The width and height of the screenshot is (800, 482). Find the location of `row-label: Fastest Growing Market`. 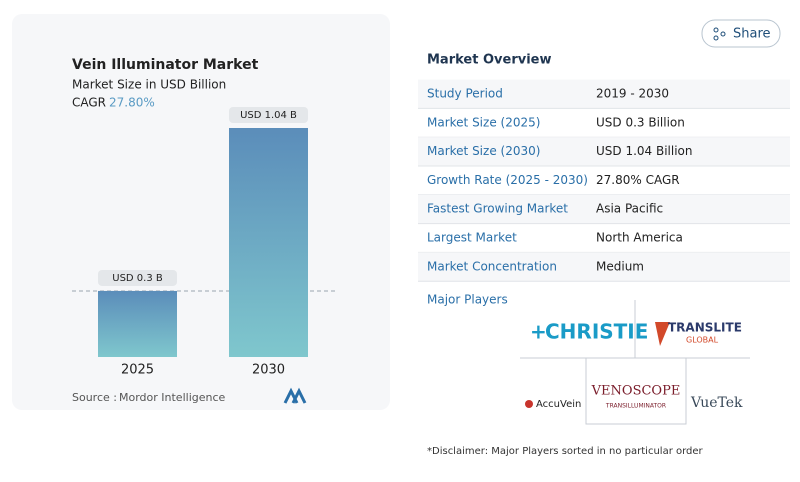

row-label: Fastest Growing Market is located at coordinates (497, 209).